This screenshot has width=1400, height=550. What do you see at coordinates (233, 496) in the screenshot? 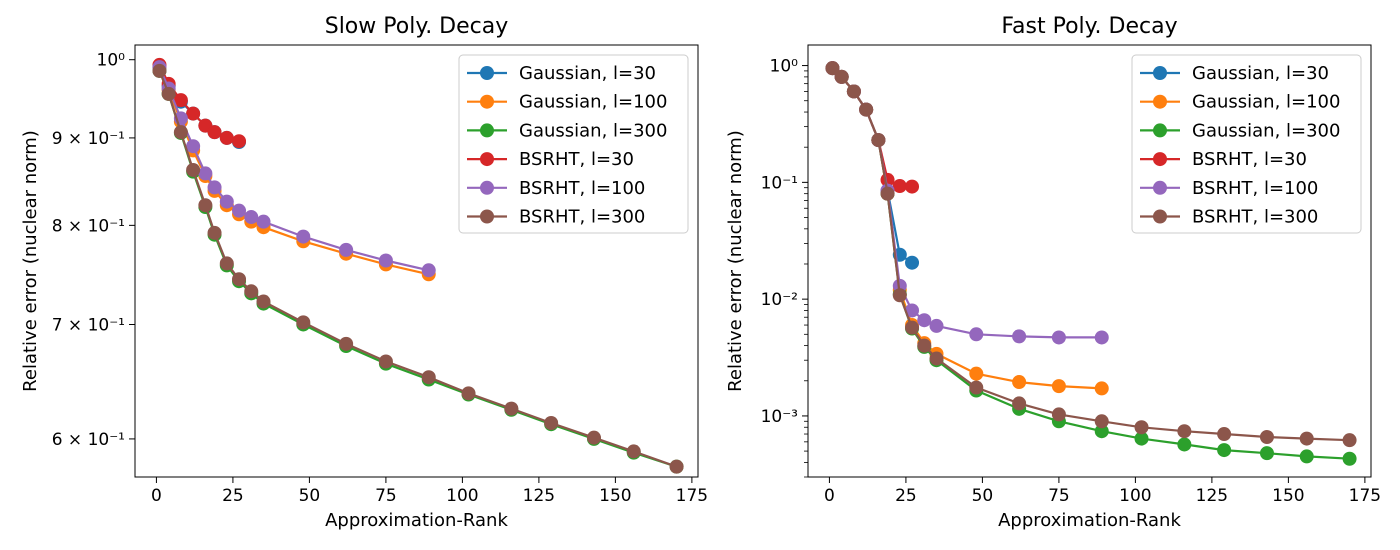
I see `x-tick-label: 25` at bounding box center [233, 496].